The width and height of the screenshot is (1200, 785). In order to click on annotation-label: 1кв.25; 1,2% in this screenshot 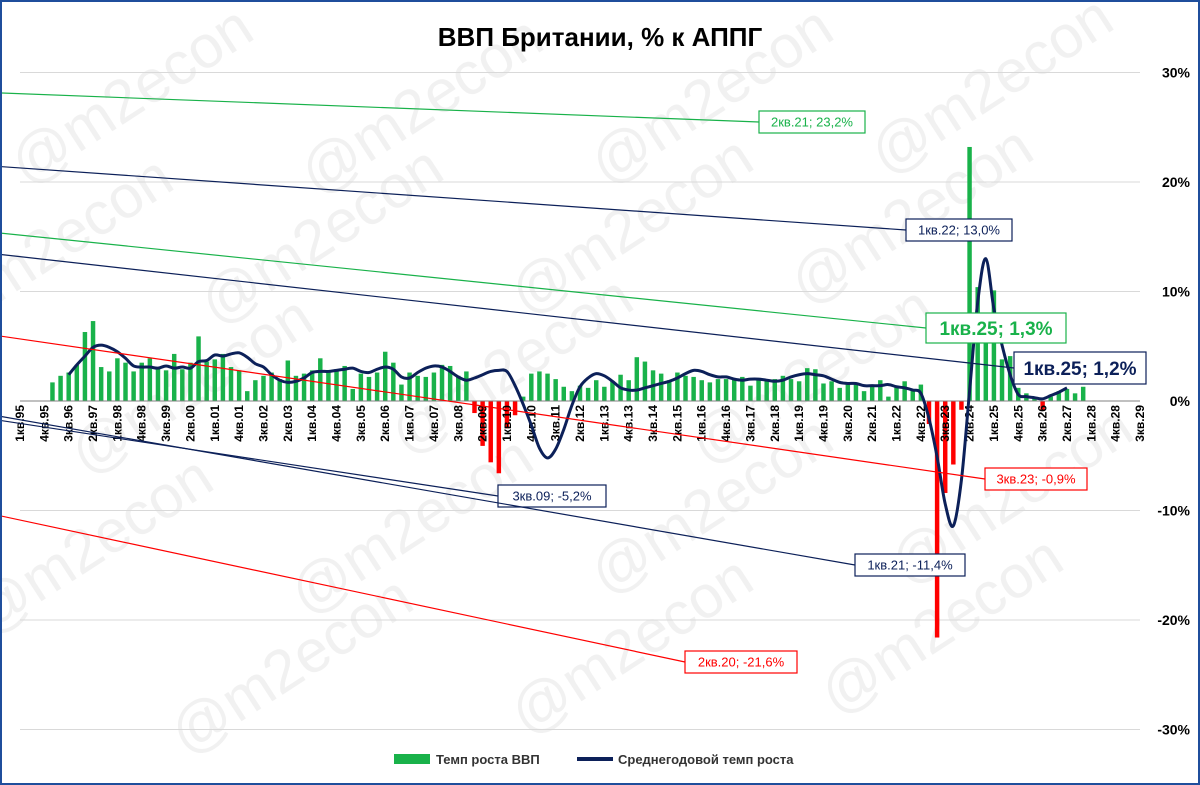, I will do `click(1079, 369)`.